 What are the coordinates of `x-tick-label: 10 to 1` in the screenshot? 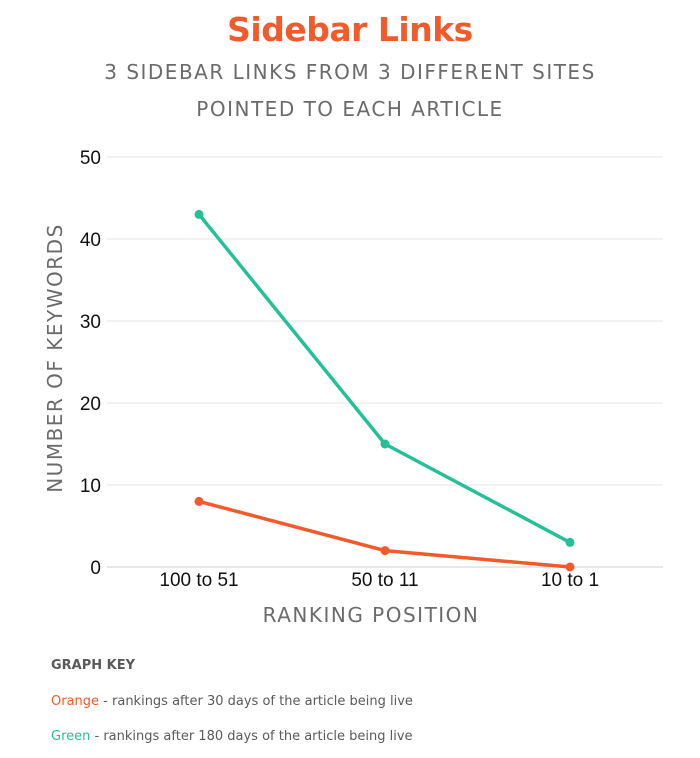 It's located at (570, 580).